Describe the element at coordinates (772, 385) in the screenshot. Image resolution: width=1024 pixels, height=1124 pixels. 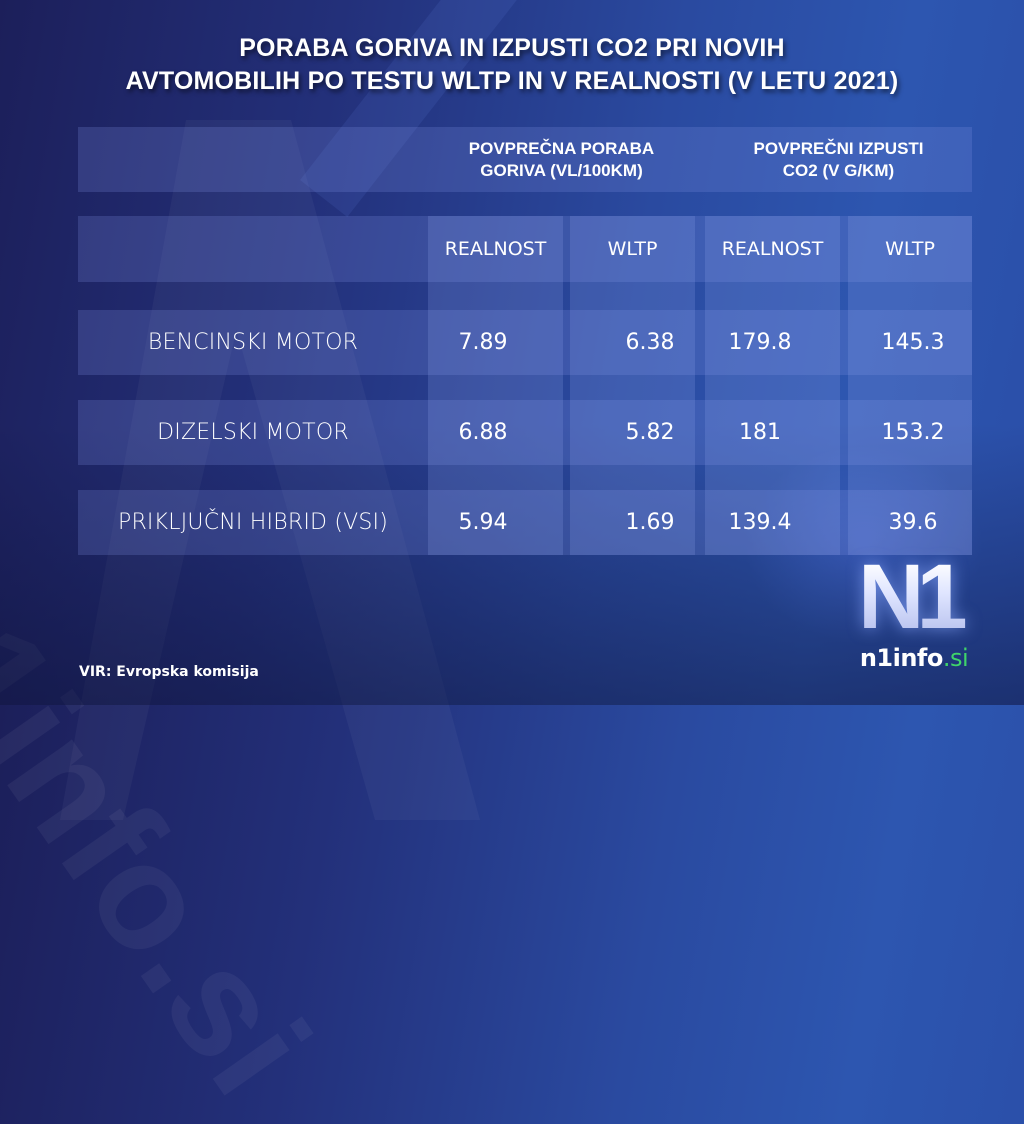
I see `column-realnost-co2` at that location.